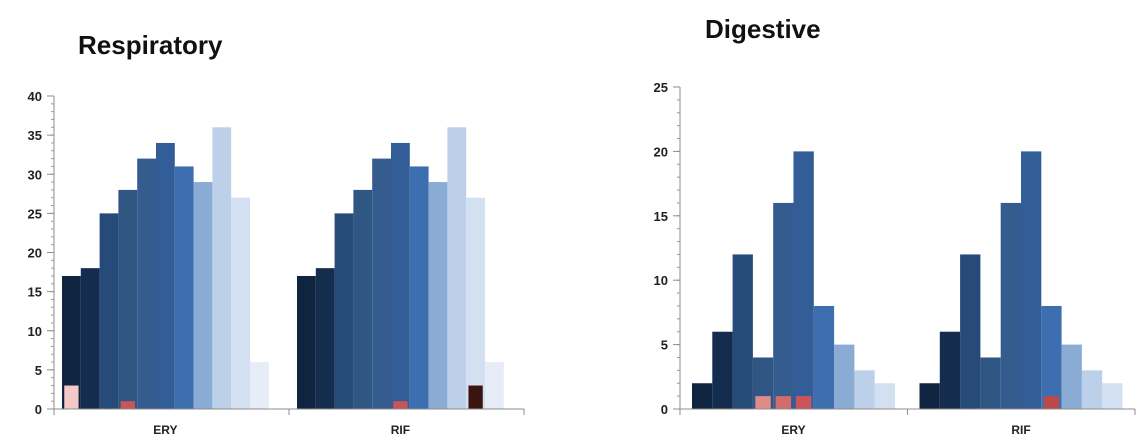 Image resolution: width=1143 pixels, height=443 pixels. What do you see at coordinates (793, 430) in the screenshot?
I see `digestive-x-category-label-ery: ERY` at bounding box center [793, 430].